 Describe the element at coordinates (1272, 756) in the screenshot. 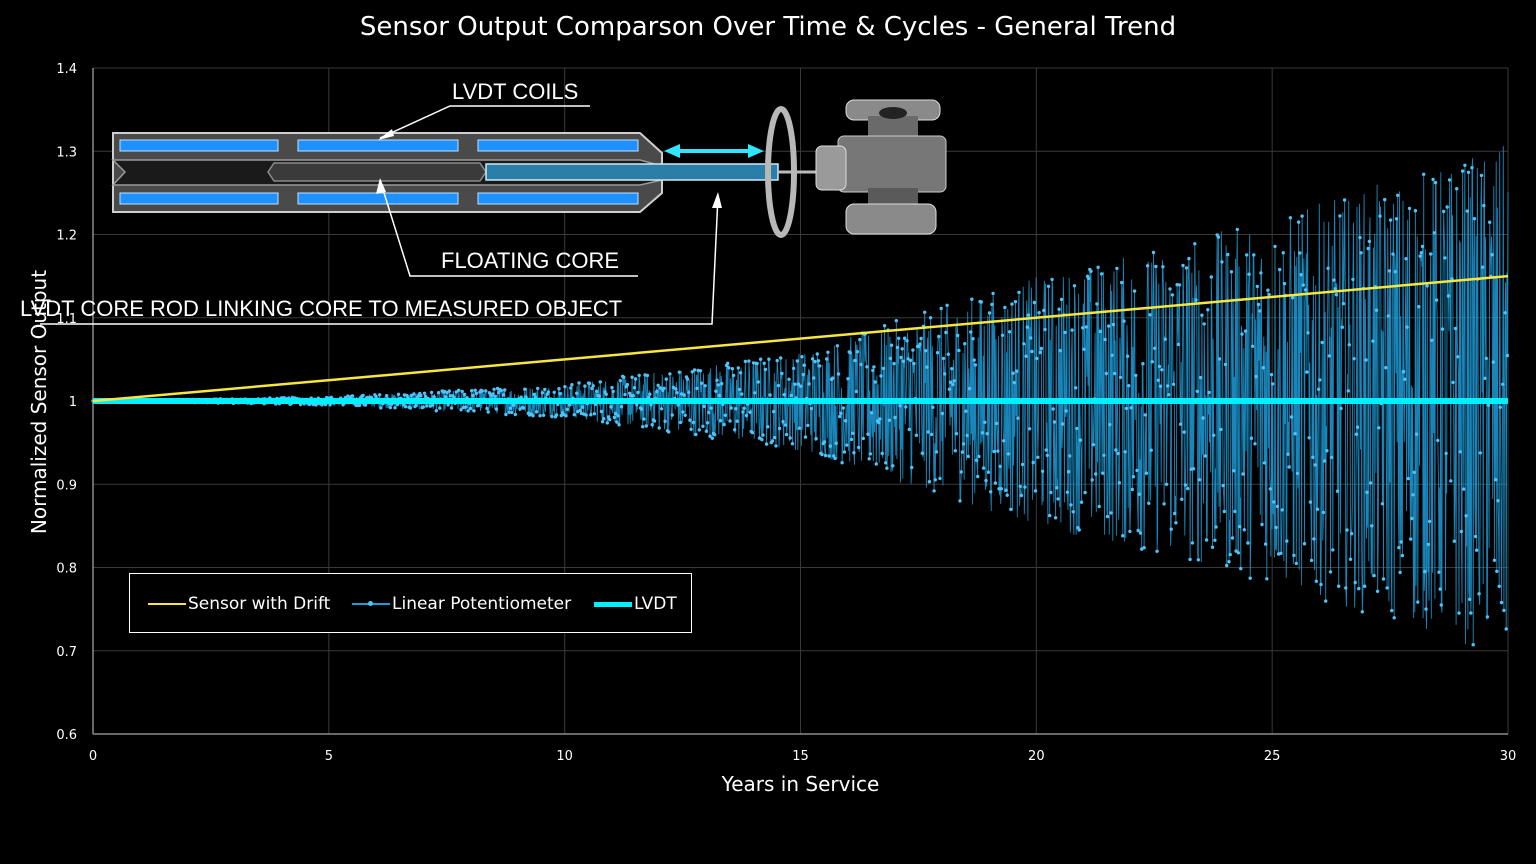

I see `x-tick-label: 25` at that location.